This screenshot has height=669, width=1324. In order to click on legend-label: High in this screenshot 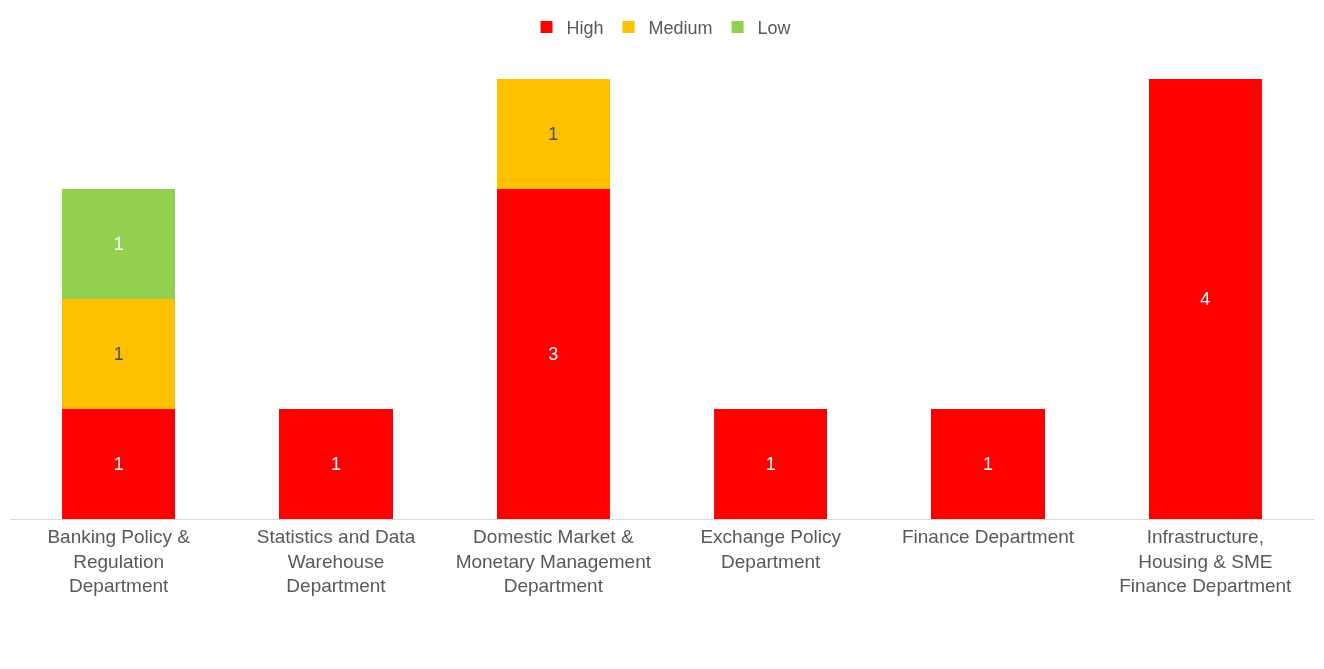, I will do `click(585, 27)`.